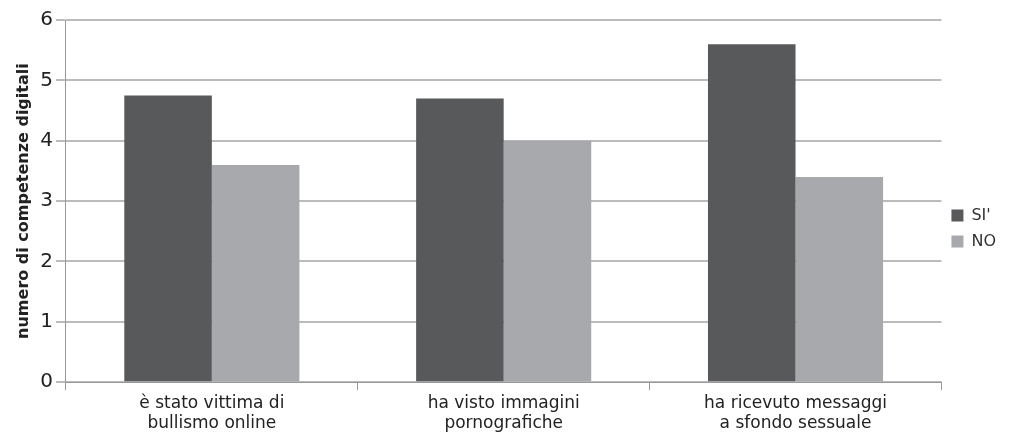 The image size is (1026, 447). What do you see at coordinates (46, 380) in the screenshot?
I see `y-tick-label: 0` at bounding box center [46, 380].